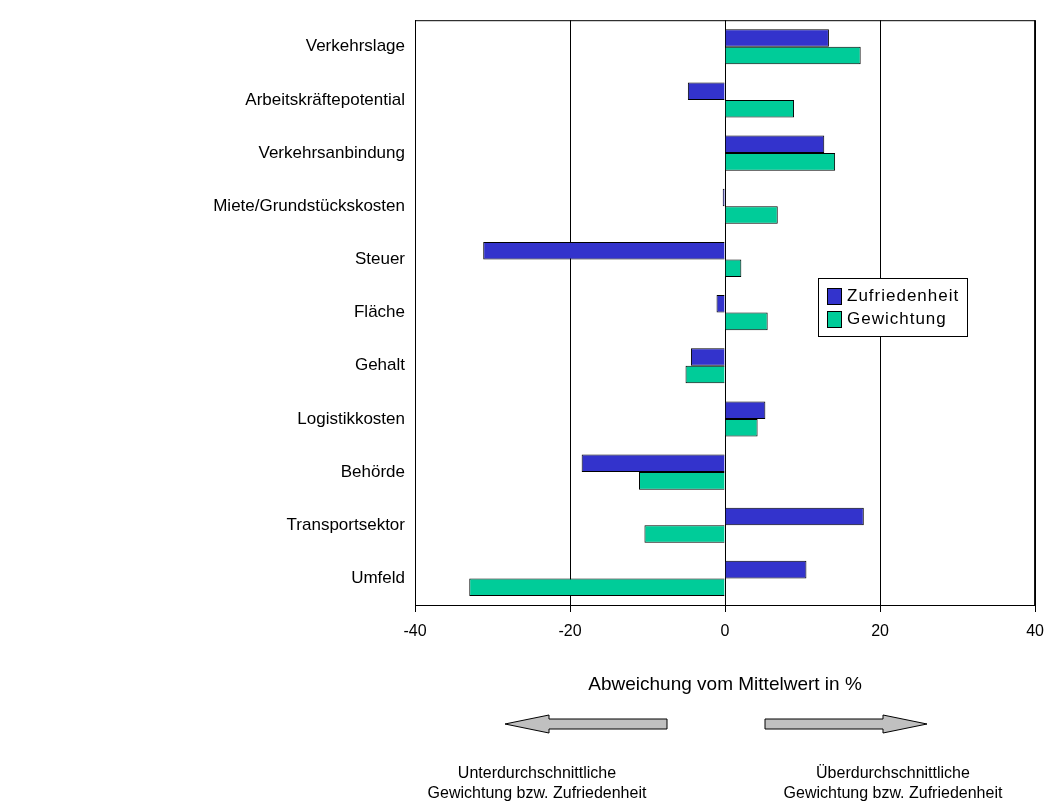 This screenshot has width=1054, height=807. What do you see at coordinates (309, 205) in the screenshot?
I see `y-tick-label: Miete/Grundstückskosten` at bounding box center [309, 205].